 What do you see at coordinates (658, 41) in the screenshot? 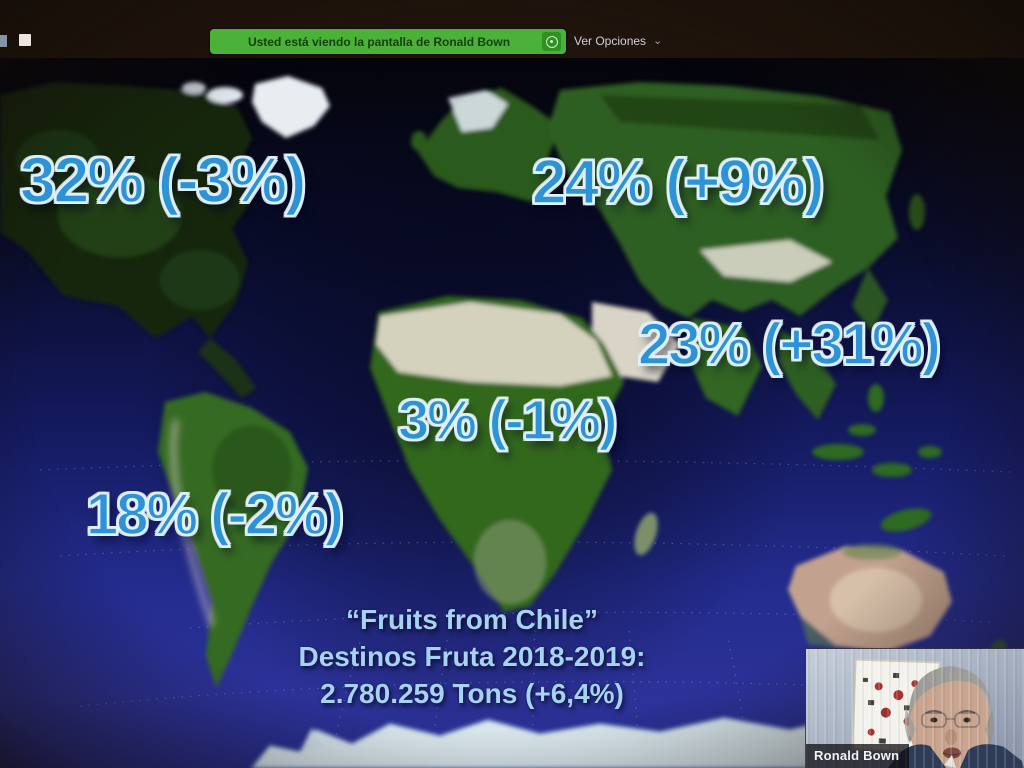
I see `chevron-down-icon: ⌄` at bounding box center [658, 41].